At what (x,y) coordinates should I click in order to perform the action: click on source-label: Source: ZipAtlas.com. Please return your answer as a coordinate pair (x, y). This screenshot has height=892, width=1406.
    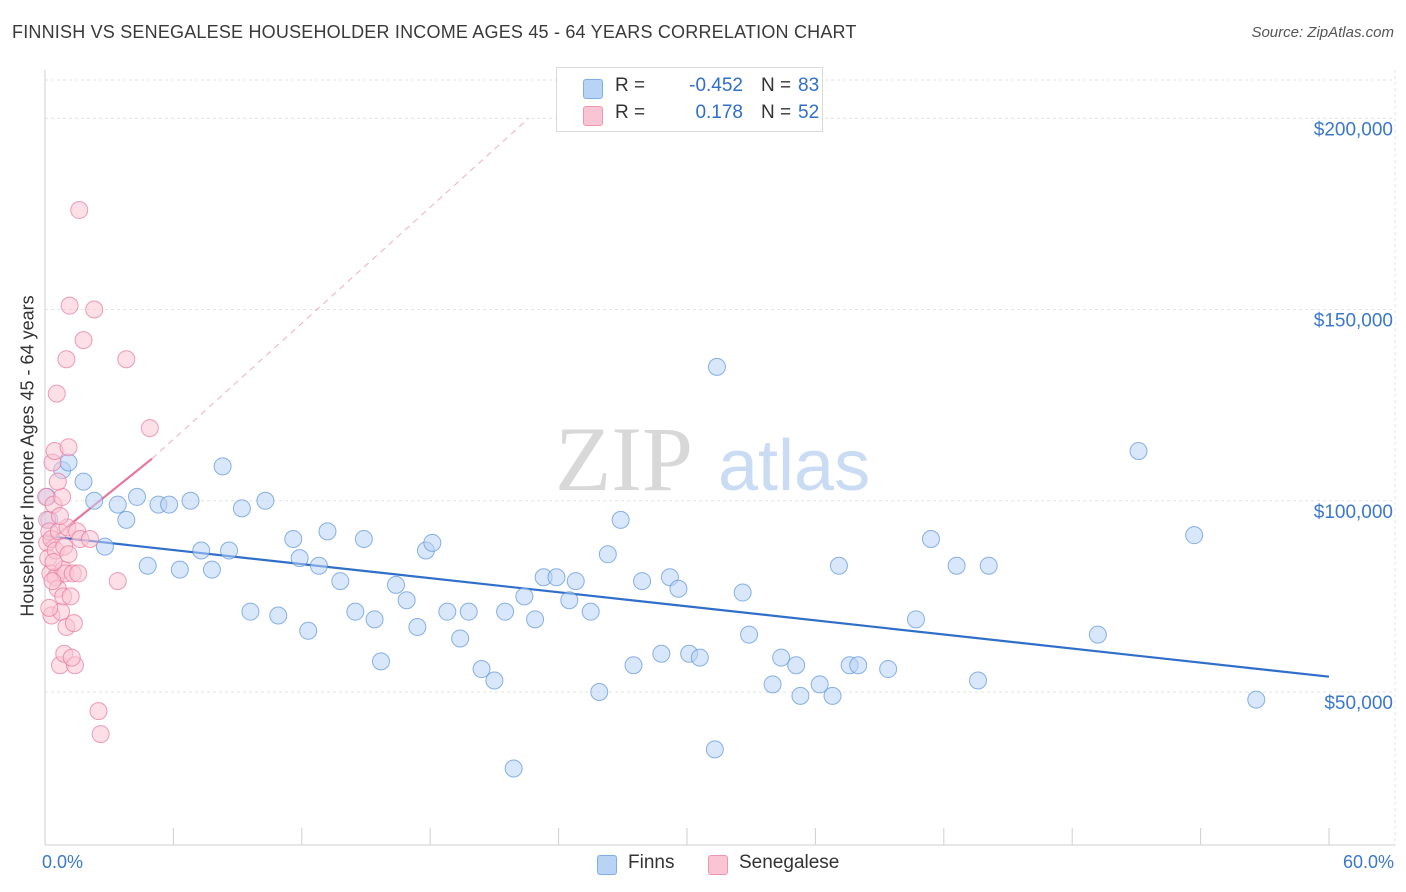
    Looking at the image, I should click on (1322, 32).